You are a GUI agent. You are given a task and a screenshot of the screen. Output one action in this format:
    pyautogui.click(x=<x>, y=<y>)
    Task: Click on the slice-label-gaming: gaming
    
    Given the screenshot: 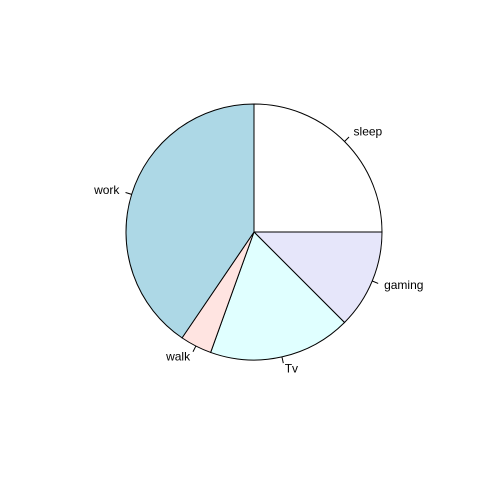 What is the action you would take?
    pyautogui.click(x=403, y=285)
    